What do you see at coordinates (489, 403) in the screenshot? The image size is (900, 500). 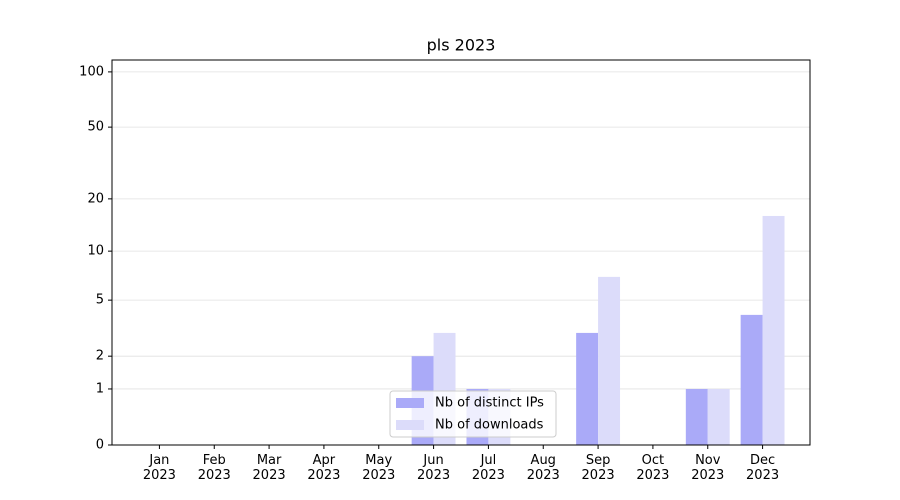 I see `legend-label: Nb of distinct IPs` at bounding box center [489, 403].